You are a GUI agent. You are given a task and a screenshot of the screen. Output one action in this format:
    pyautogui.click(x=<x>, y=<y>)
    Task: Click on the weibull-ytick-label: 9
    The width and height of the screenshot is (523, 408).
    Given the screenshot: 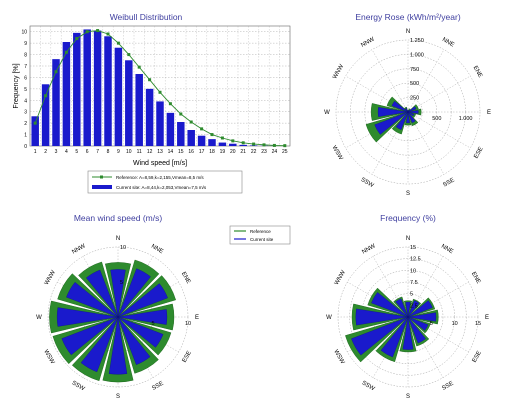 What is the action you would take?
    pyautogui.click(x=25, y=44)
    